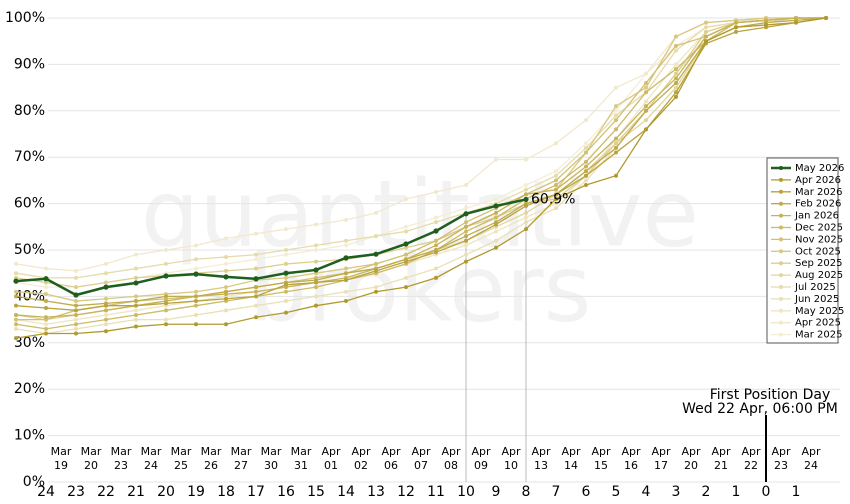  Describe the element at coordinates (526, 492) in the screenshot. I see `x-tick-label: 8` at that location.